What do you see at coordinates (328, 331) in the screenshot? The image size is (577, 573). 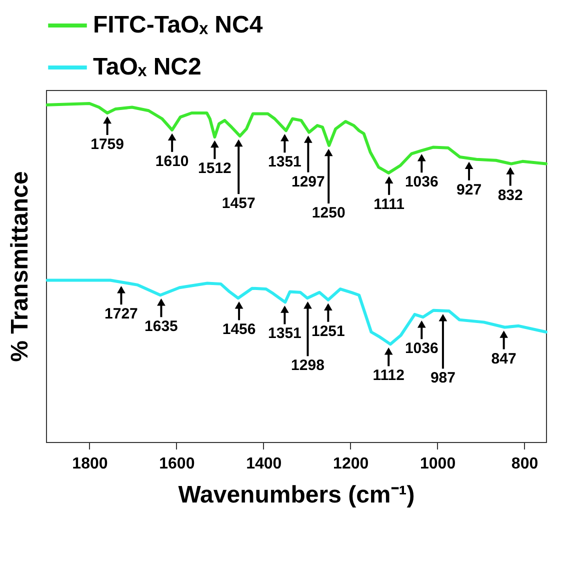 I see `annotation: 1251` at bounding box center [328, 331].